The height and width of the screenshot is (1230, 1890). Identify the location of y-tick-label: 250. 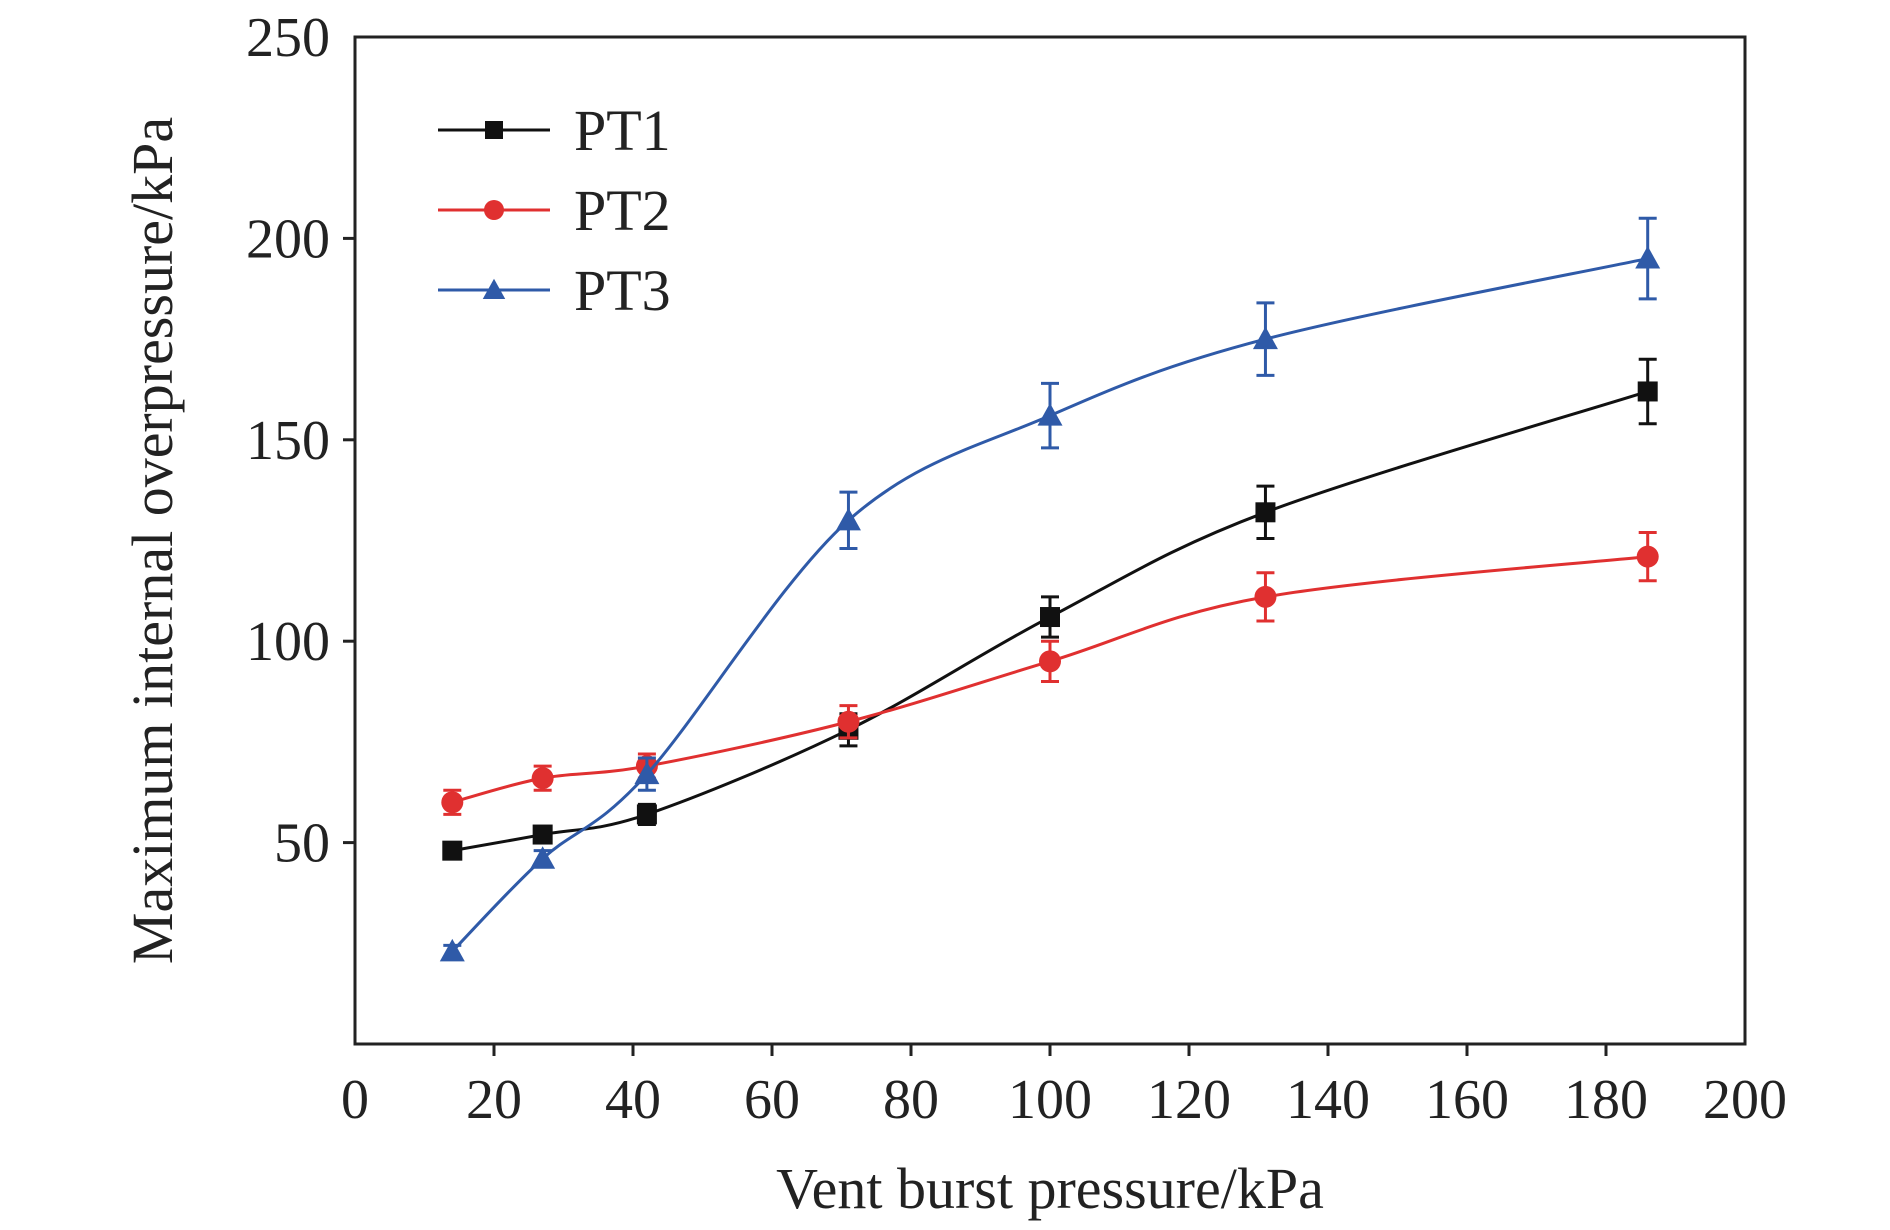
(288, 38).